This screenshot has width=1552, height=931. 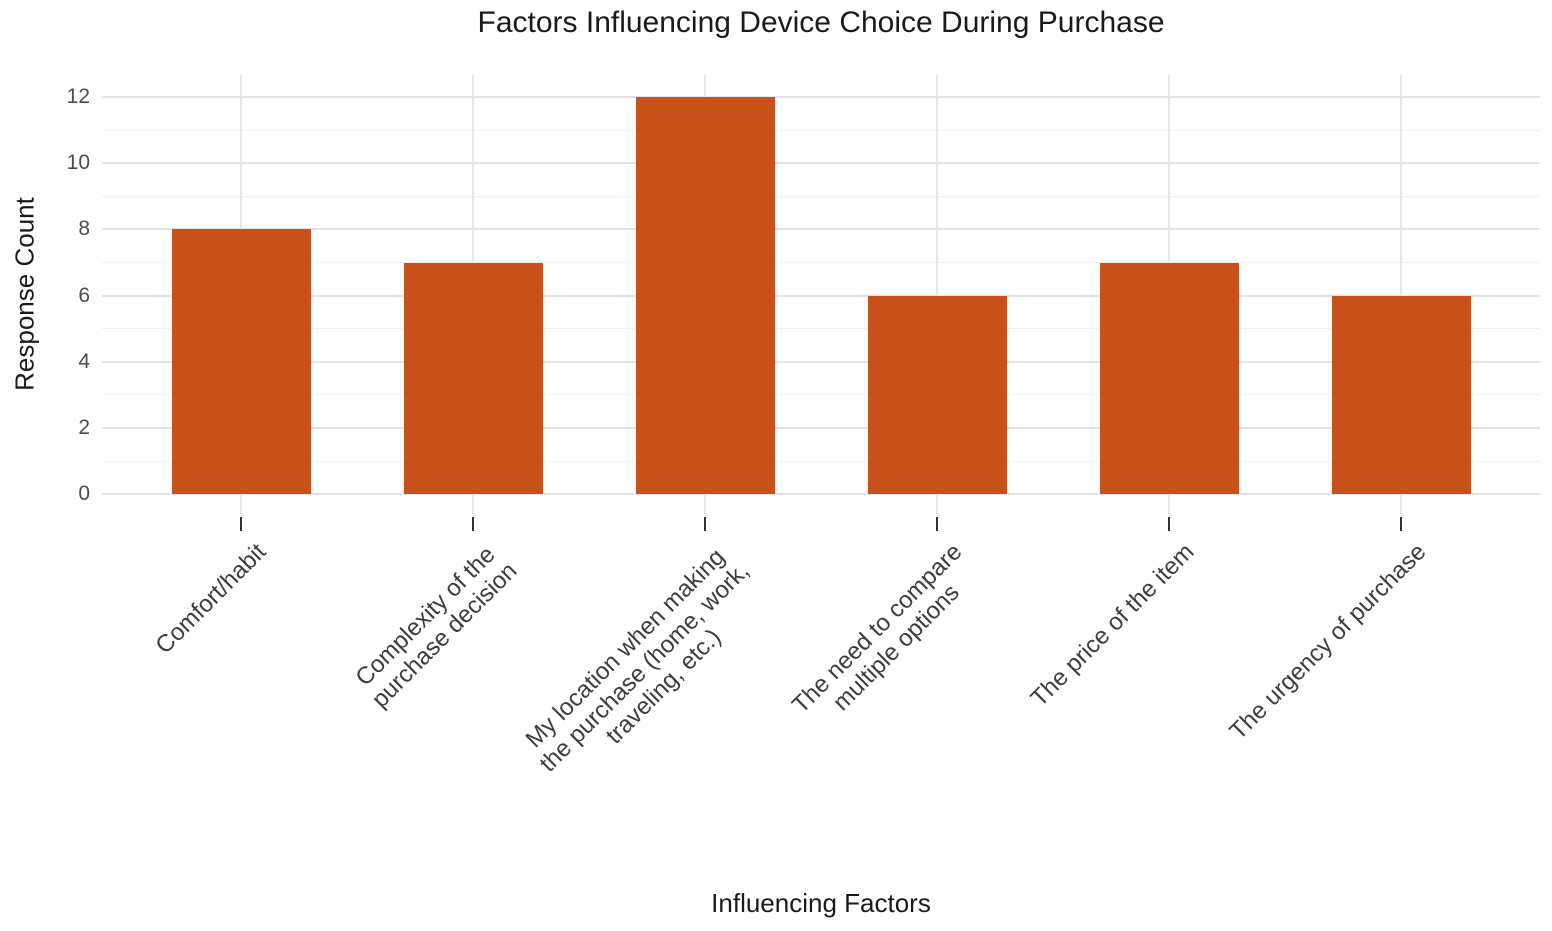 I want to click on y-axis-tick-label: 2, so click(x=84, y=427).